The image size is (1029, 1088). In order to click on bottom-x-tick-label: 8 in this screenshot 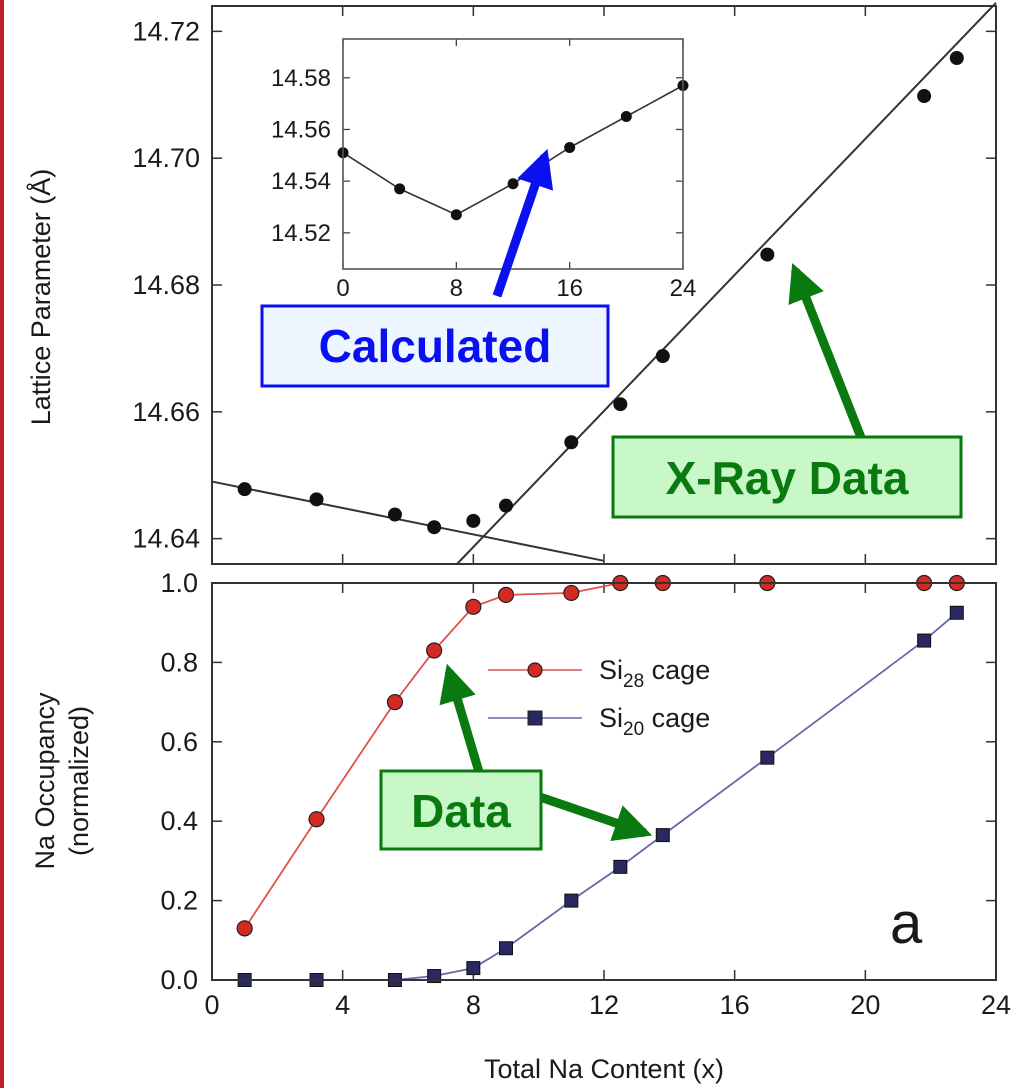, I will do `click(473, 1005)`.